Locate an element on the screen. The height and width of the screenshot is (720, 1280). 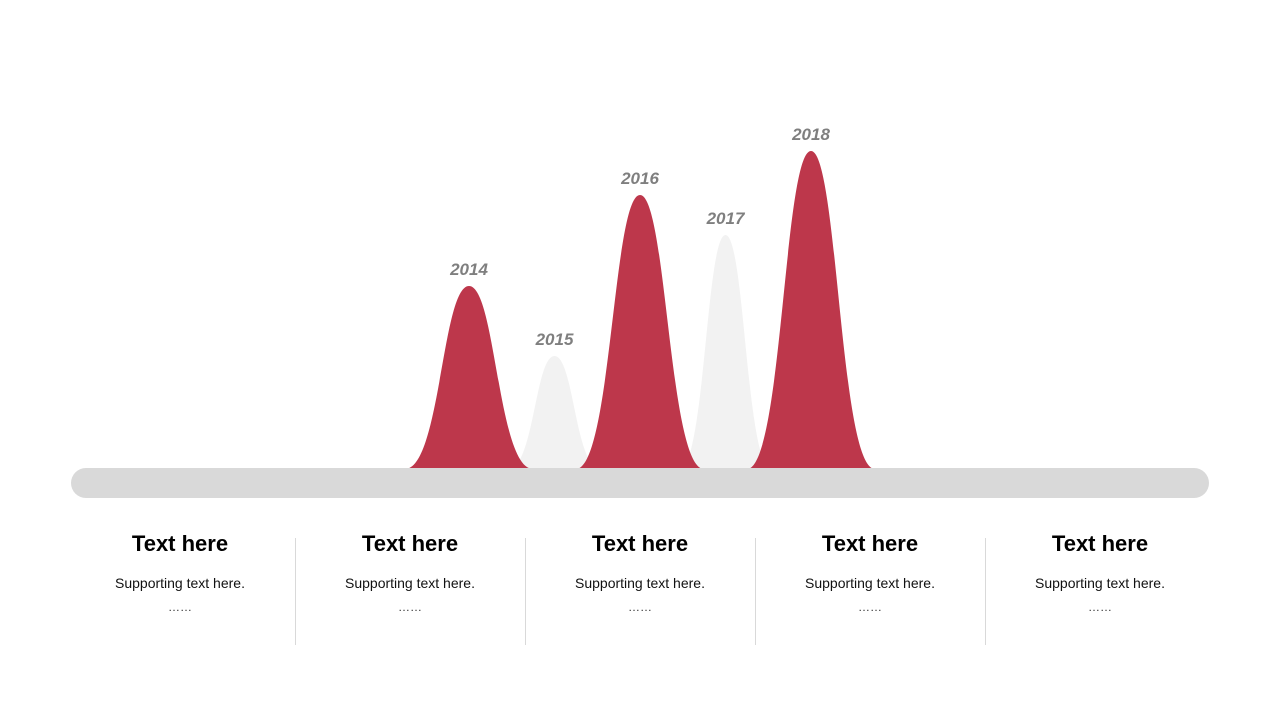
peak-2017 is located at coordinates (725, 352).